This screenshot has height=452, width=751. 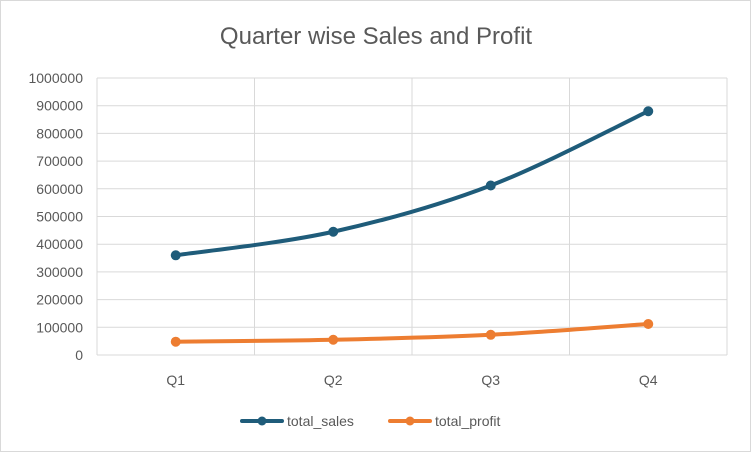 What do you see at coordinates (262, 421) in the screenshot?
I see `legend-marker-total_sales` at bounding box center [262, 421].